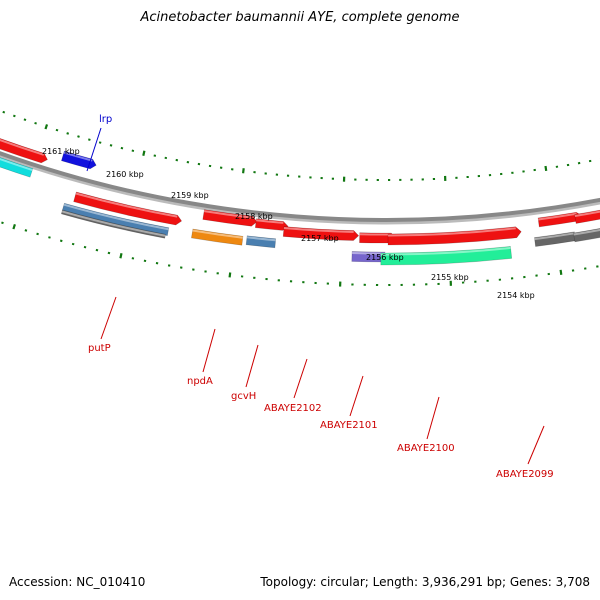  I want to click on ruler-label: 2158 kbp, so click(254, 216).